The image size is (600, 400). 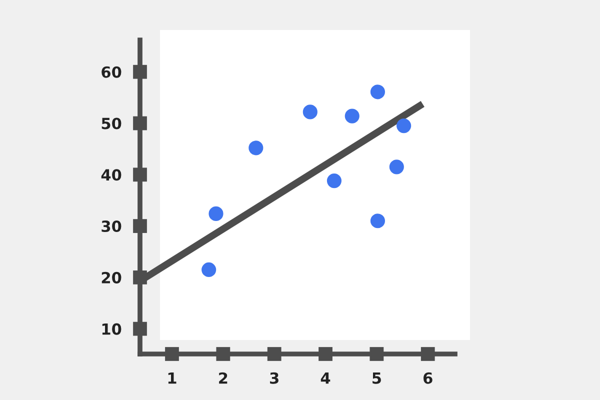 What do you see at coordinates (111, 175) in the screenshot?
I see `y-tick-label: 40` at bounding box center [111, 175].